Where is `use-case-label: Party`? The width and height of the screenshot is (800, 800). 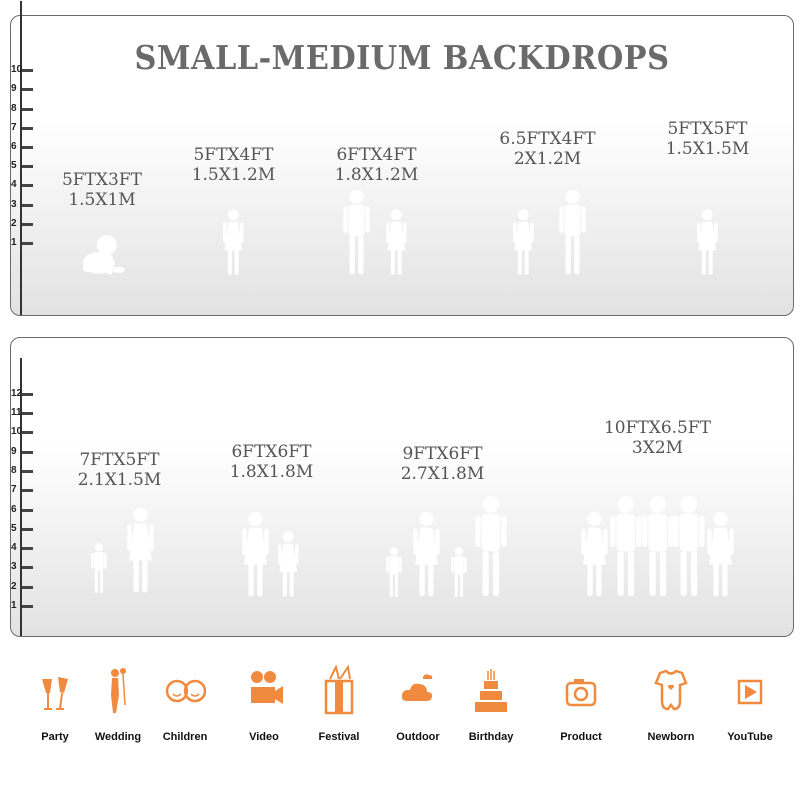 use-case-label: Party is located at coordinates (55, 737).